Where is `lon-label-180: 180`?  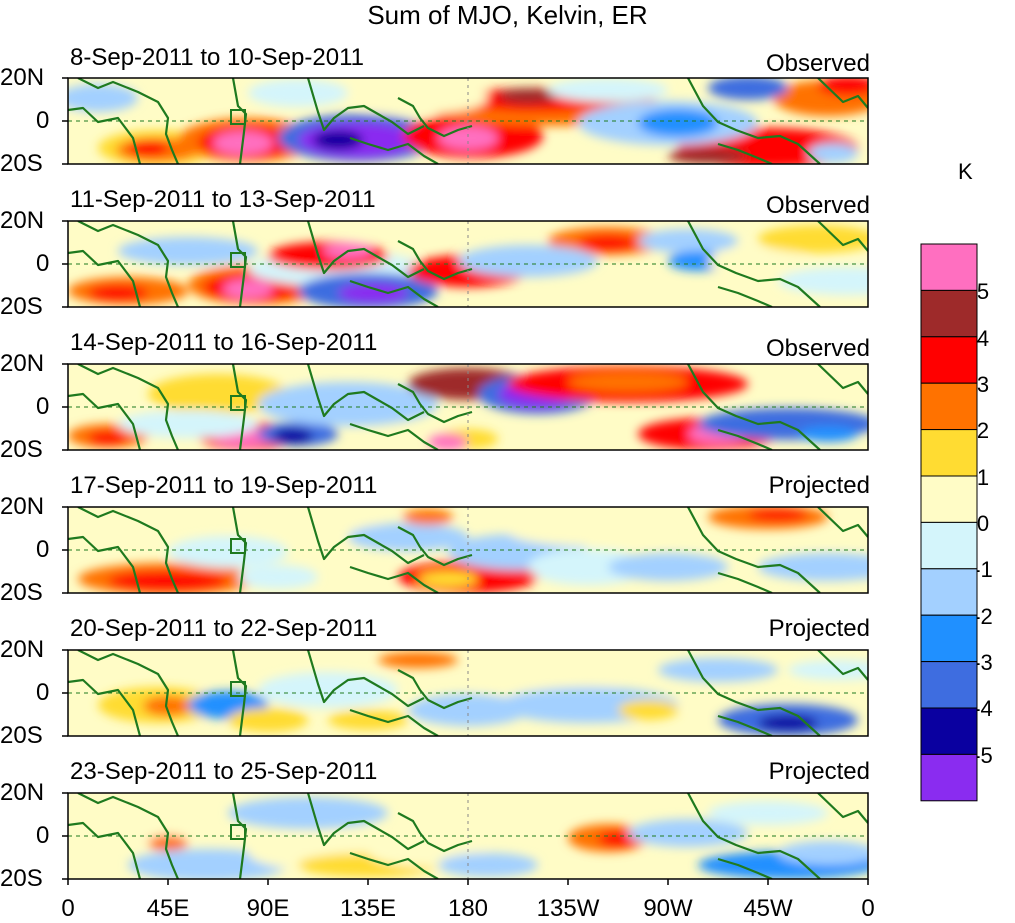 lon-label-180: 180 is located at coordinates (468, 908).